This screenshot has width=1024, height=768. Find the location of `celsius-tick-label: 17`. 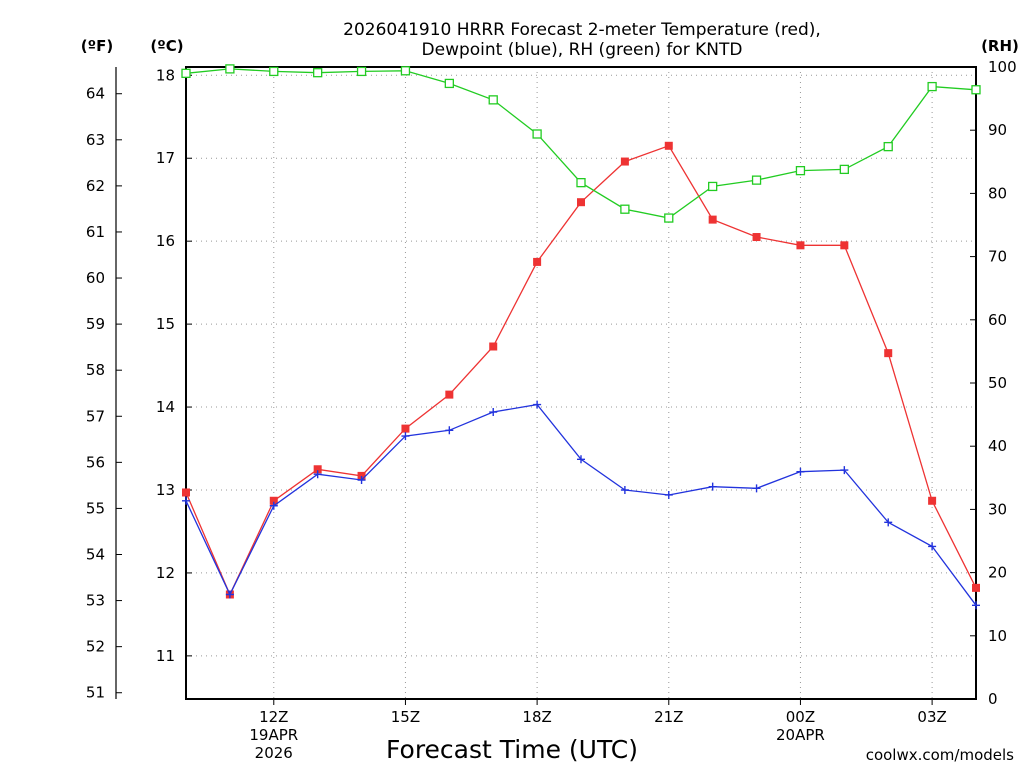

celsius-tick-label: 17 is located at coordinates (165, 158).